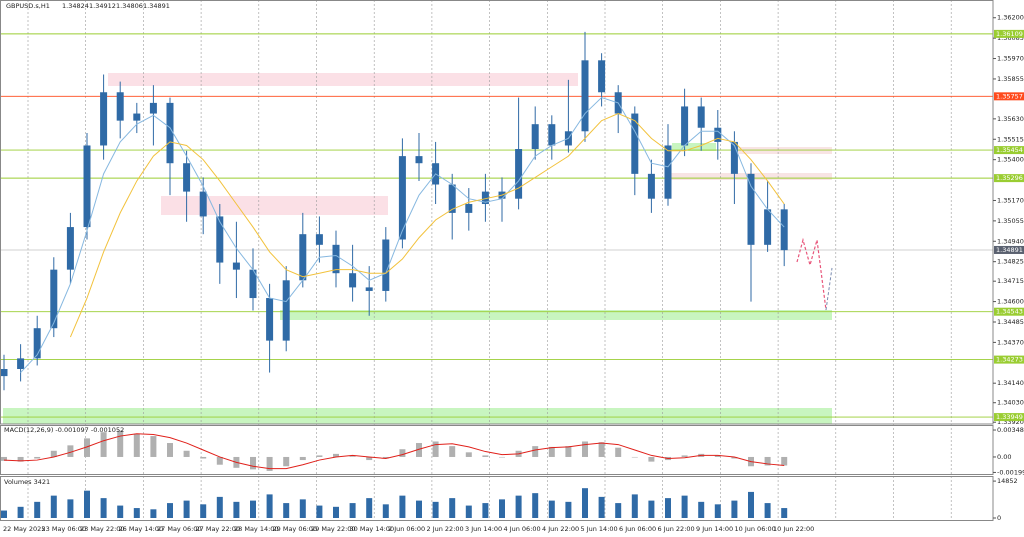  I want to click on y-tick-label: 1.35400, so click(1010, 160).